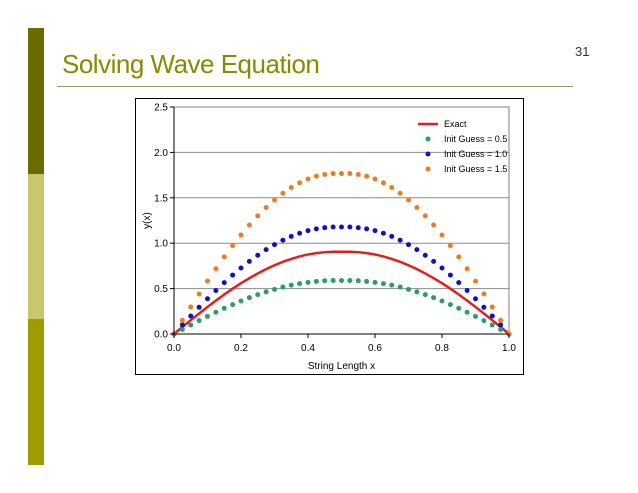 The height and width of the screenshot is (493, 638). I want to click on y-tick-label: 1.0, so click(161, 244).